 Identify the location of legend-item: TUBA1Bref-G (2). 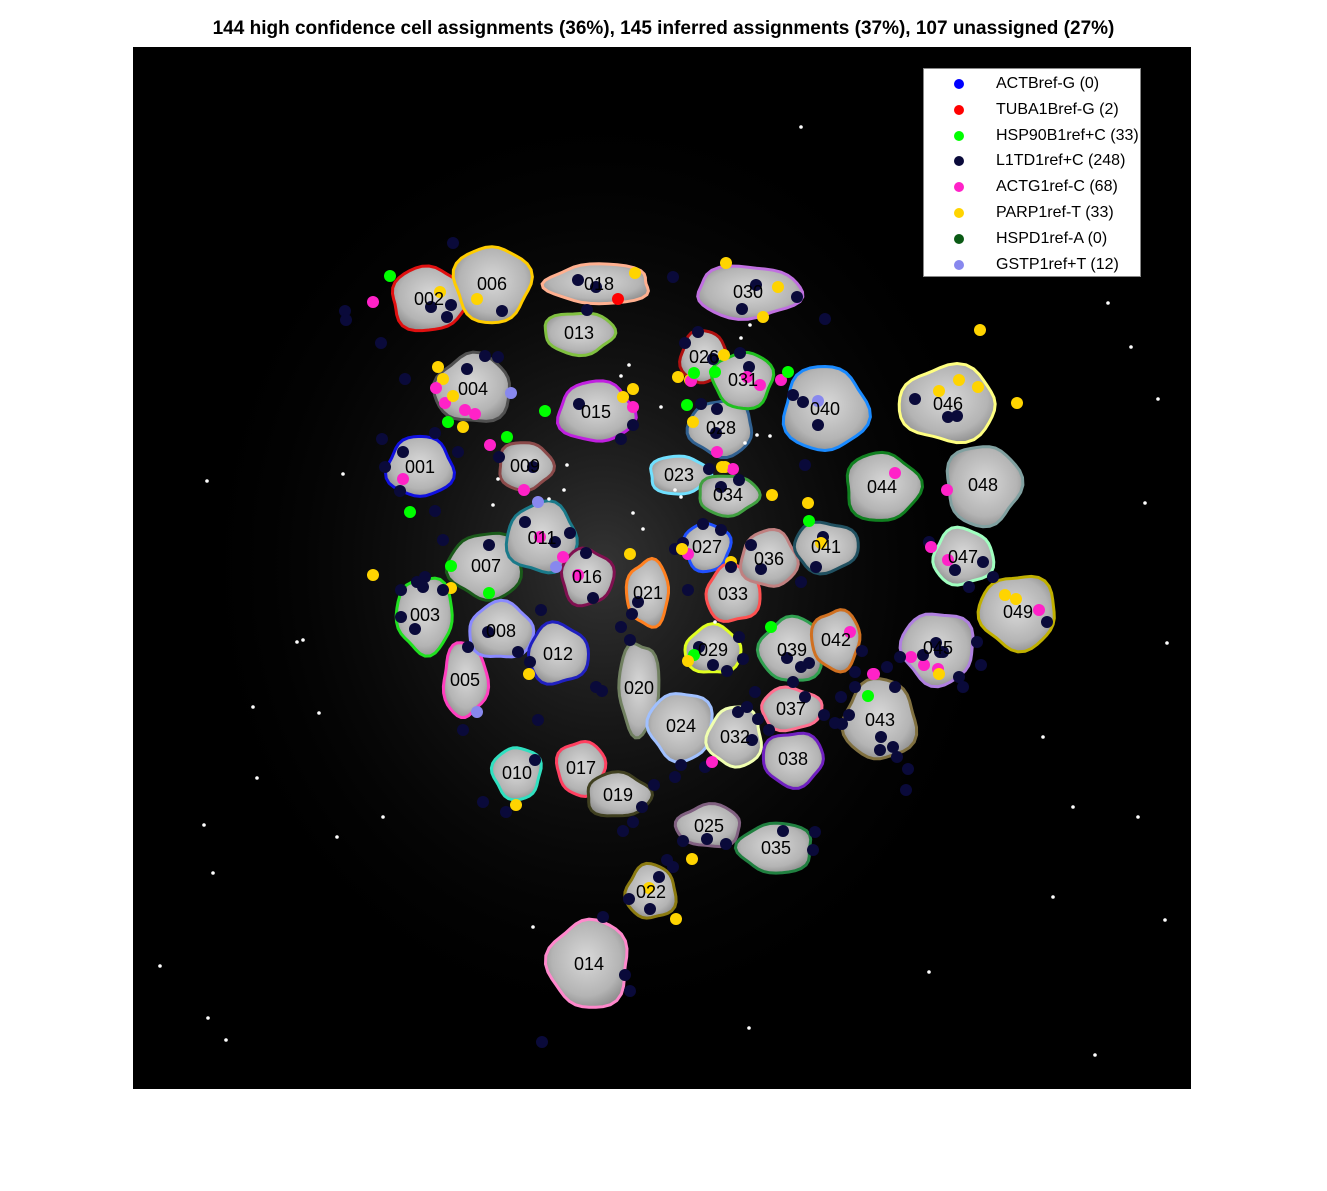
(1032, 110).